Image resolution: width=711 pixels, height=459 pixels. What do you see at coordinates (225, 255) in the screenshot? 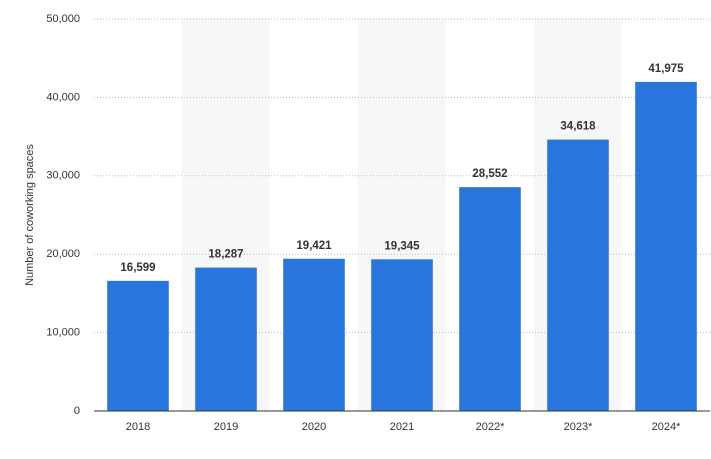
I see `value-label: 18,287` at bounding box center [225, 255].